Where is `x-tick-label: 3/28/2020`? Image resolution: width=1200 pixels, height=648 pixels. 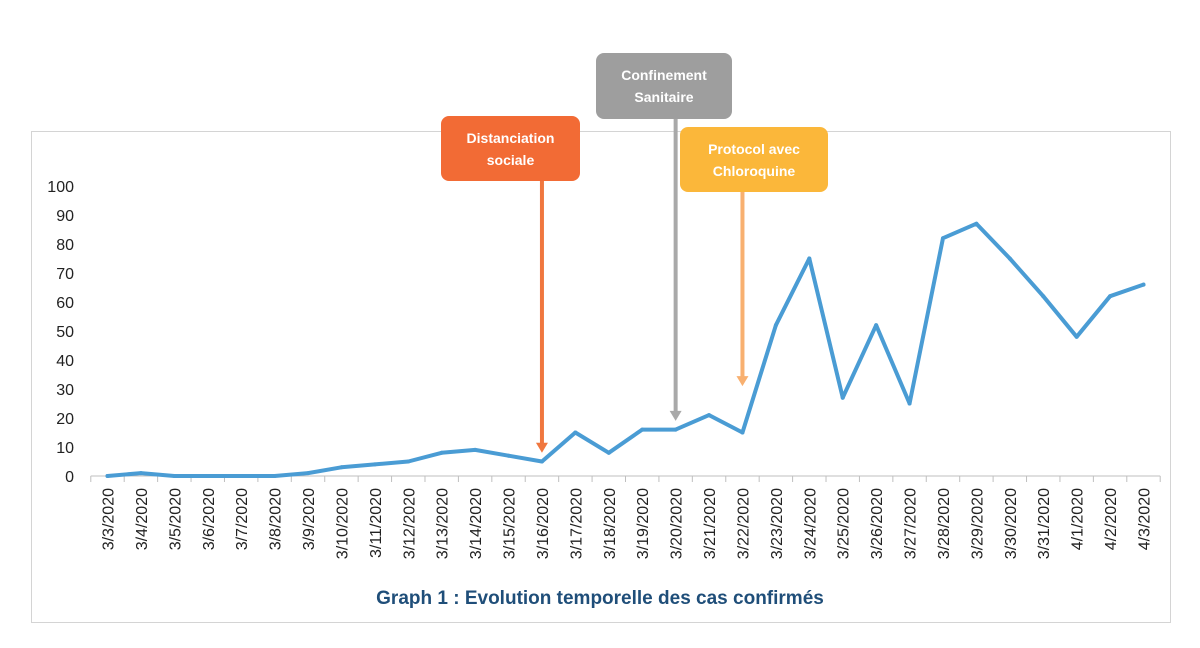 x-tick-label: 3/28/2020 is located at coordinates (944, 523).